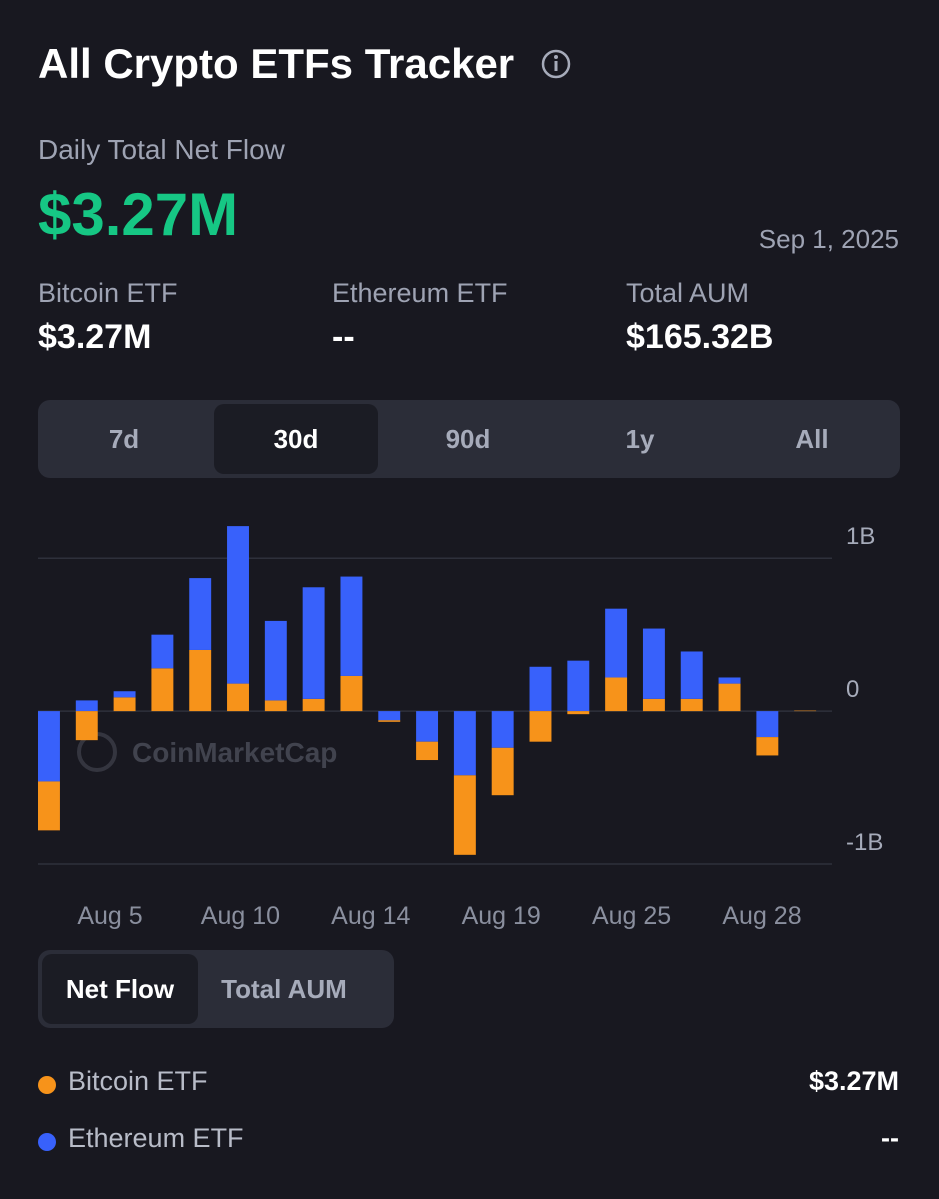 The image size is (939, 1199). What do you see at coordinates (700, 337) in the screenshot?
I see `stat-value: $165.32B` at bounding box center [700, 337].